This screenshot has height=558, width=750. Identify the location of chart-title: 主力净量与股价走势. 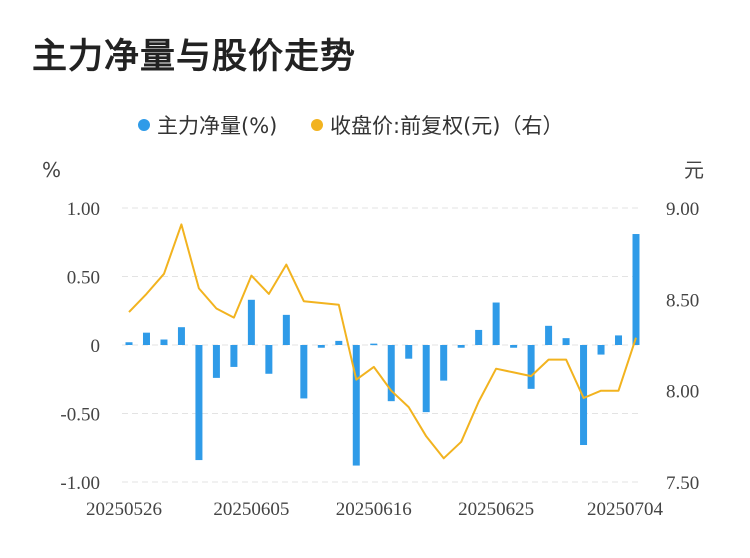
(194, 57).